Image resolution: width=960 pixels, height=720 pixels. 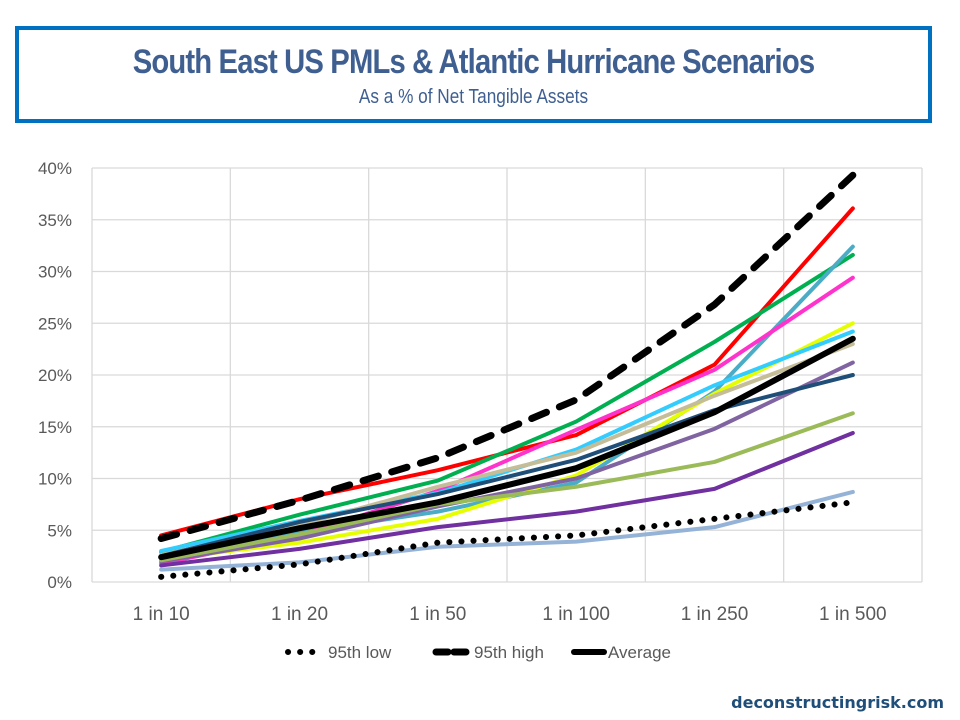 What do you see at coordinates (576, 614) in the screenshot?
I see `x-tick-label: 1 in 100` at bounding box center [576, 614].